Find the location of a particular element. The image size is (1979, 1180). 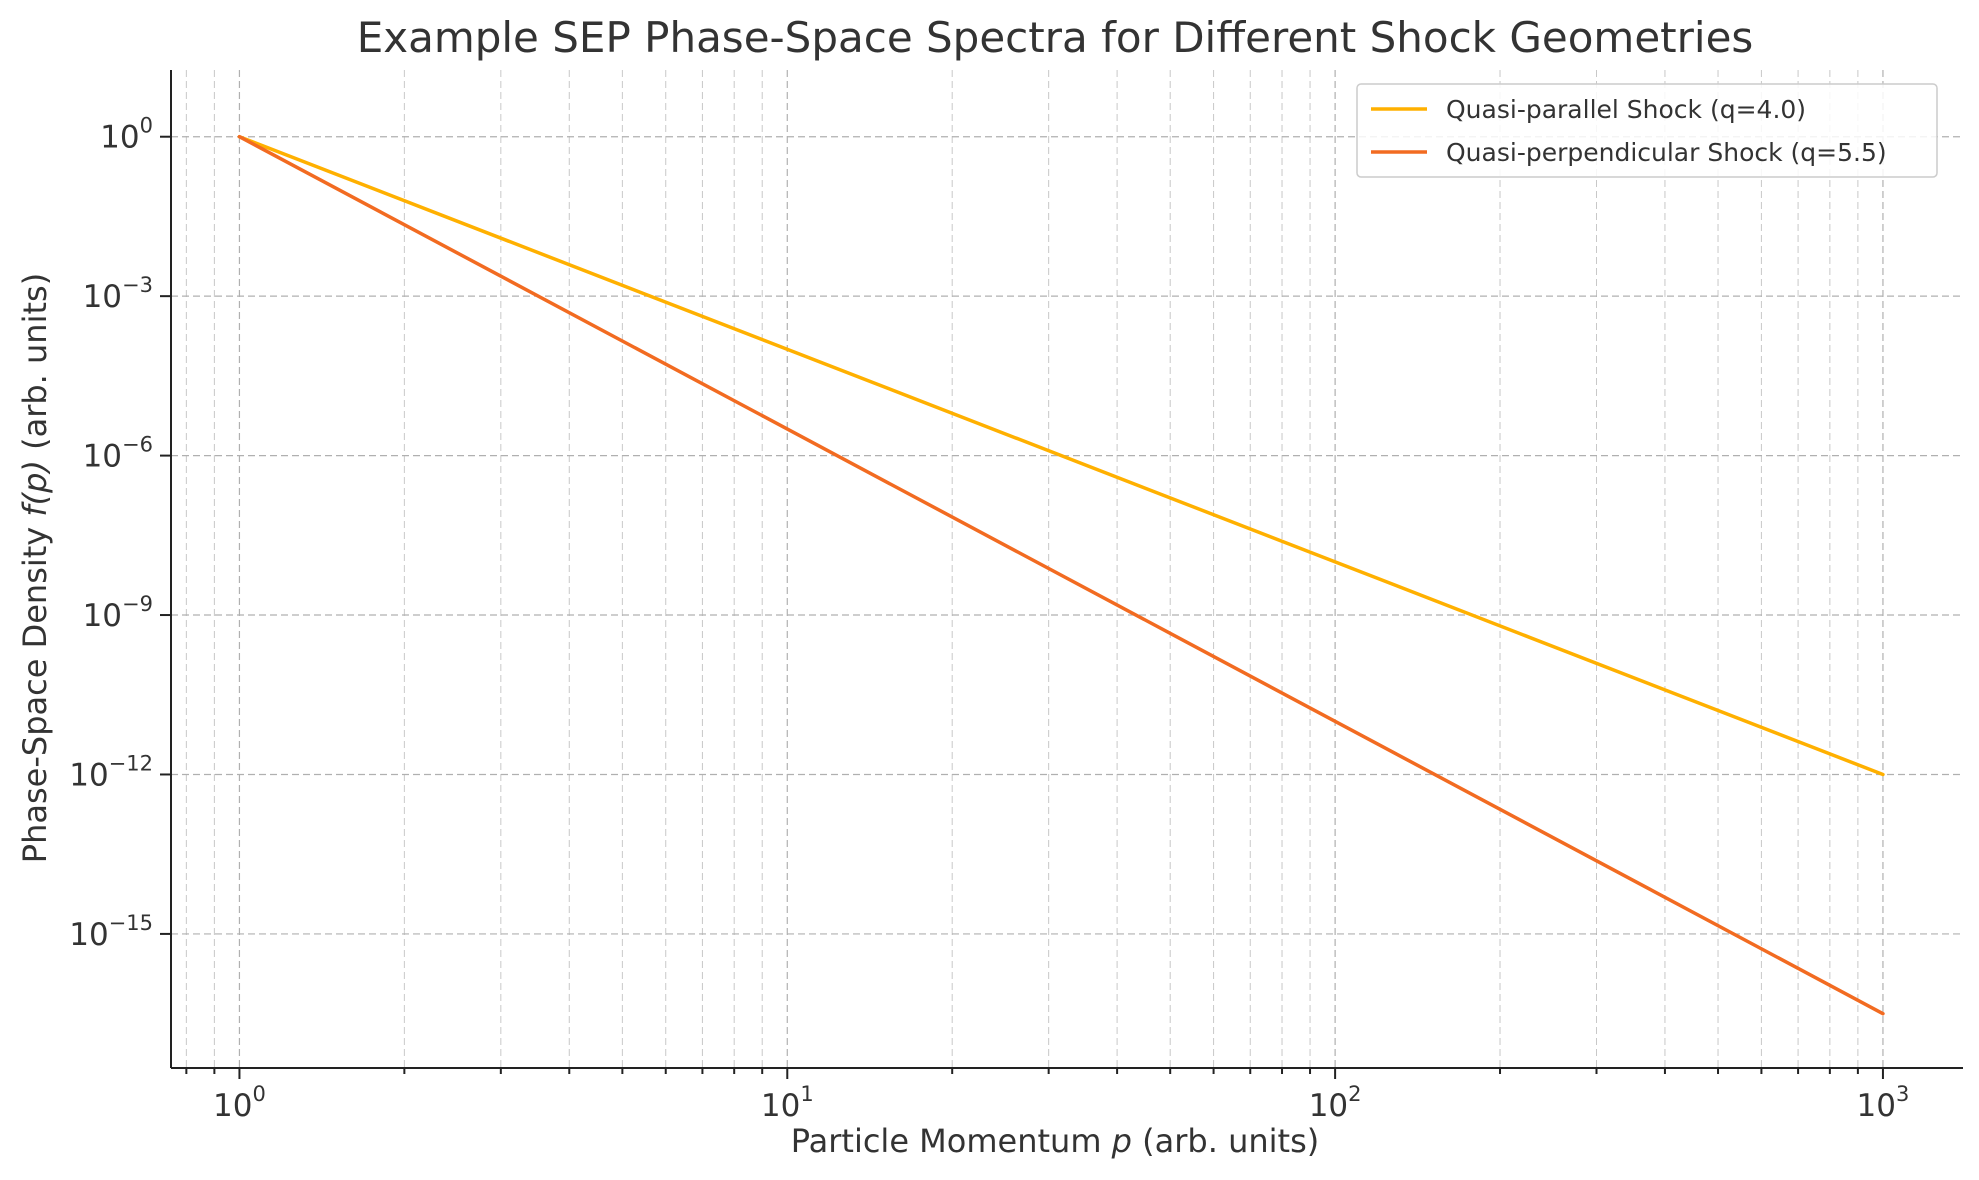

y-tick-label: 10⁻¹⁵ is located at coordinates (111, 932).